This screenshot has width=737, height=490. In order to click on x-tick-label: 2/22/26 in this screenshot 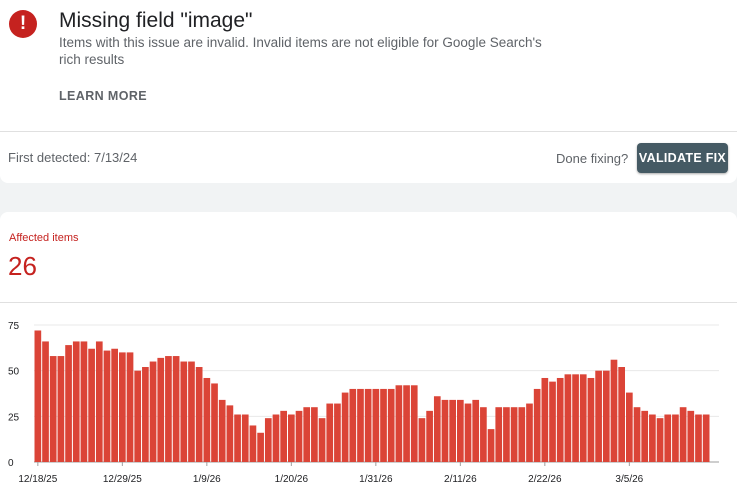, I will do `click(545, 479)`.